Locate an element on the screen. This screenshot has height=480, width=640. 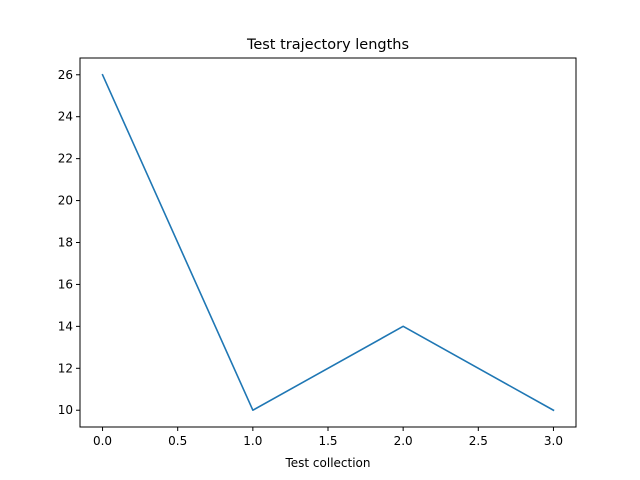
x-tick-label: 0.0 is located at coordinates (102, 441).